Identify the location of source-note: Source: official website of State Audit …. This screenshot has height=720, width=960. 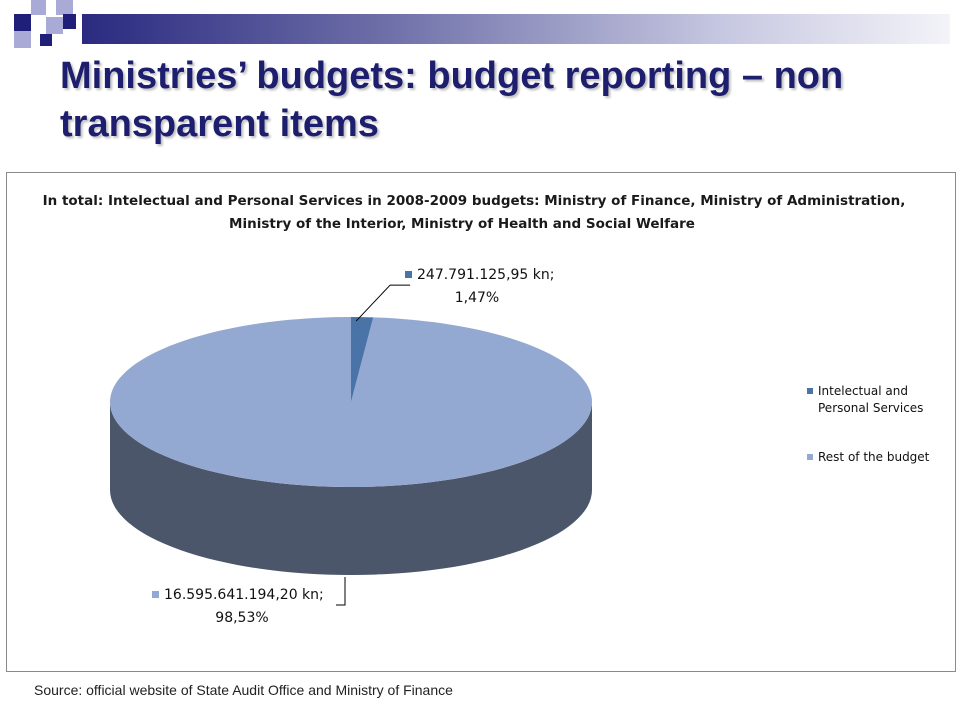
(243, 690).